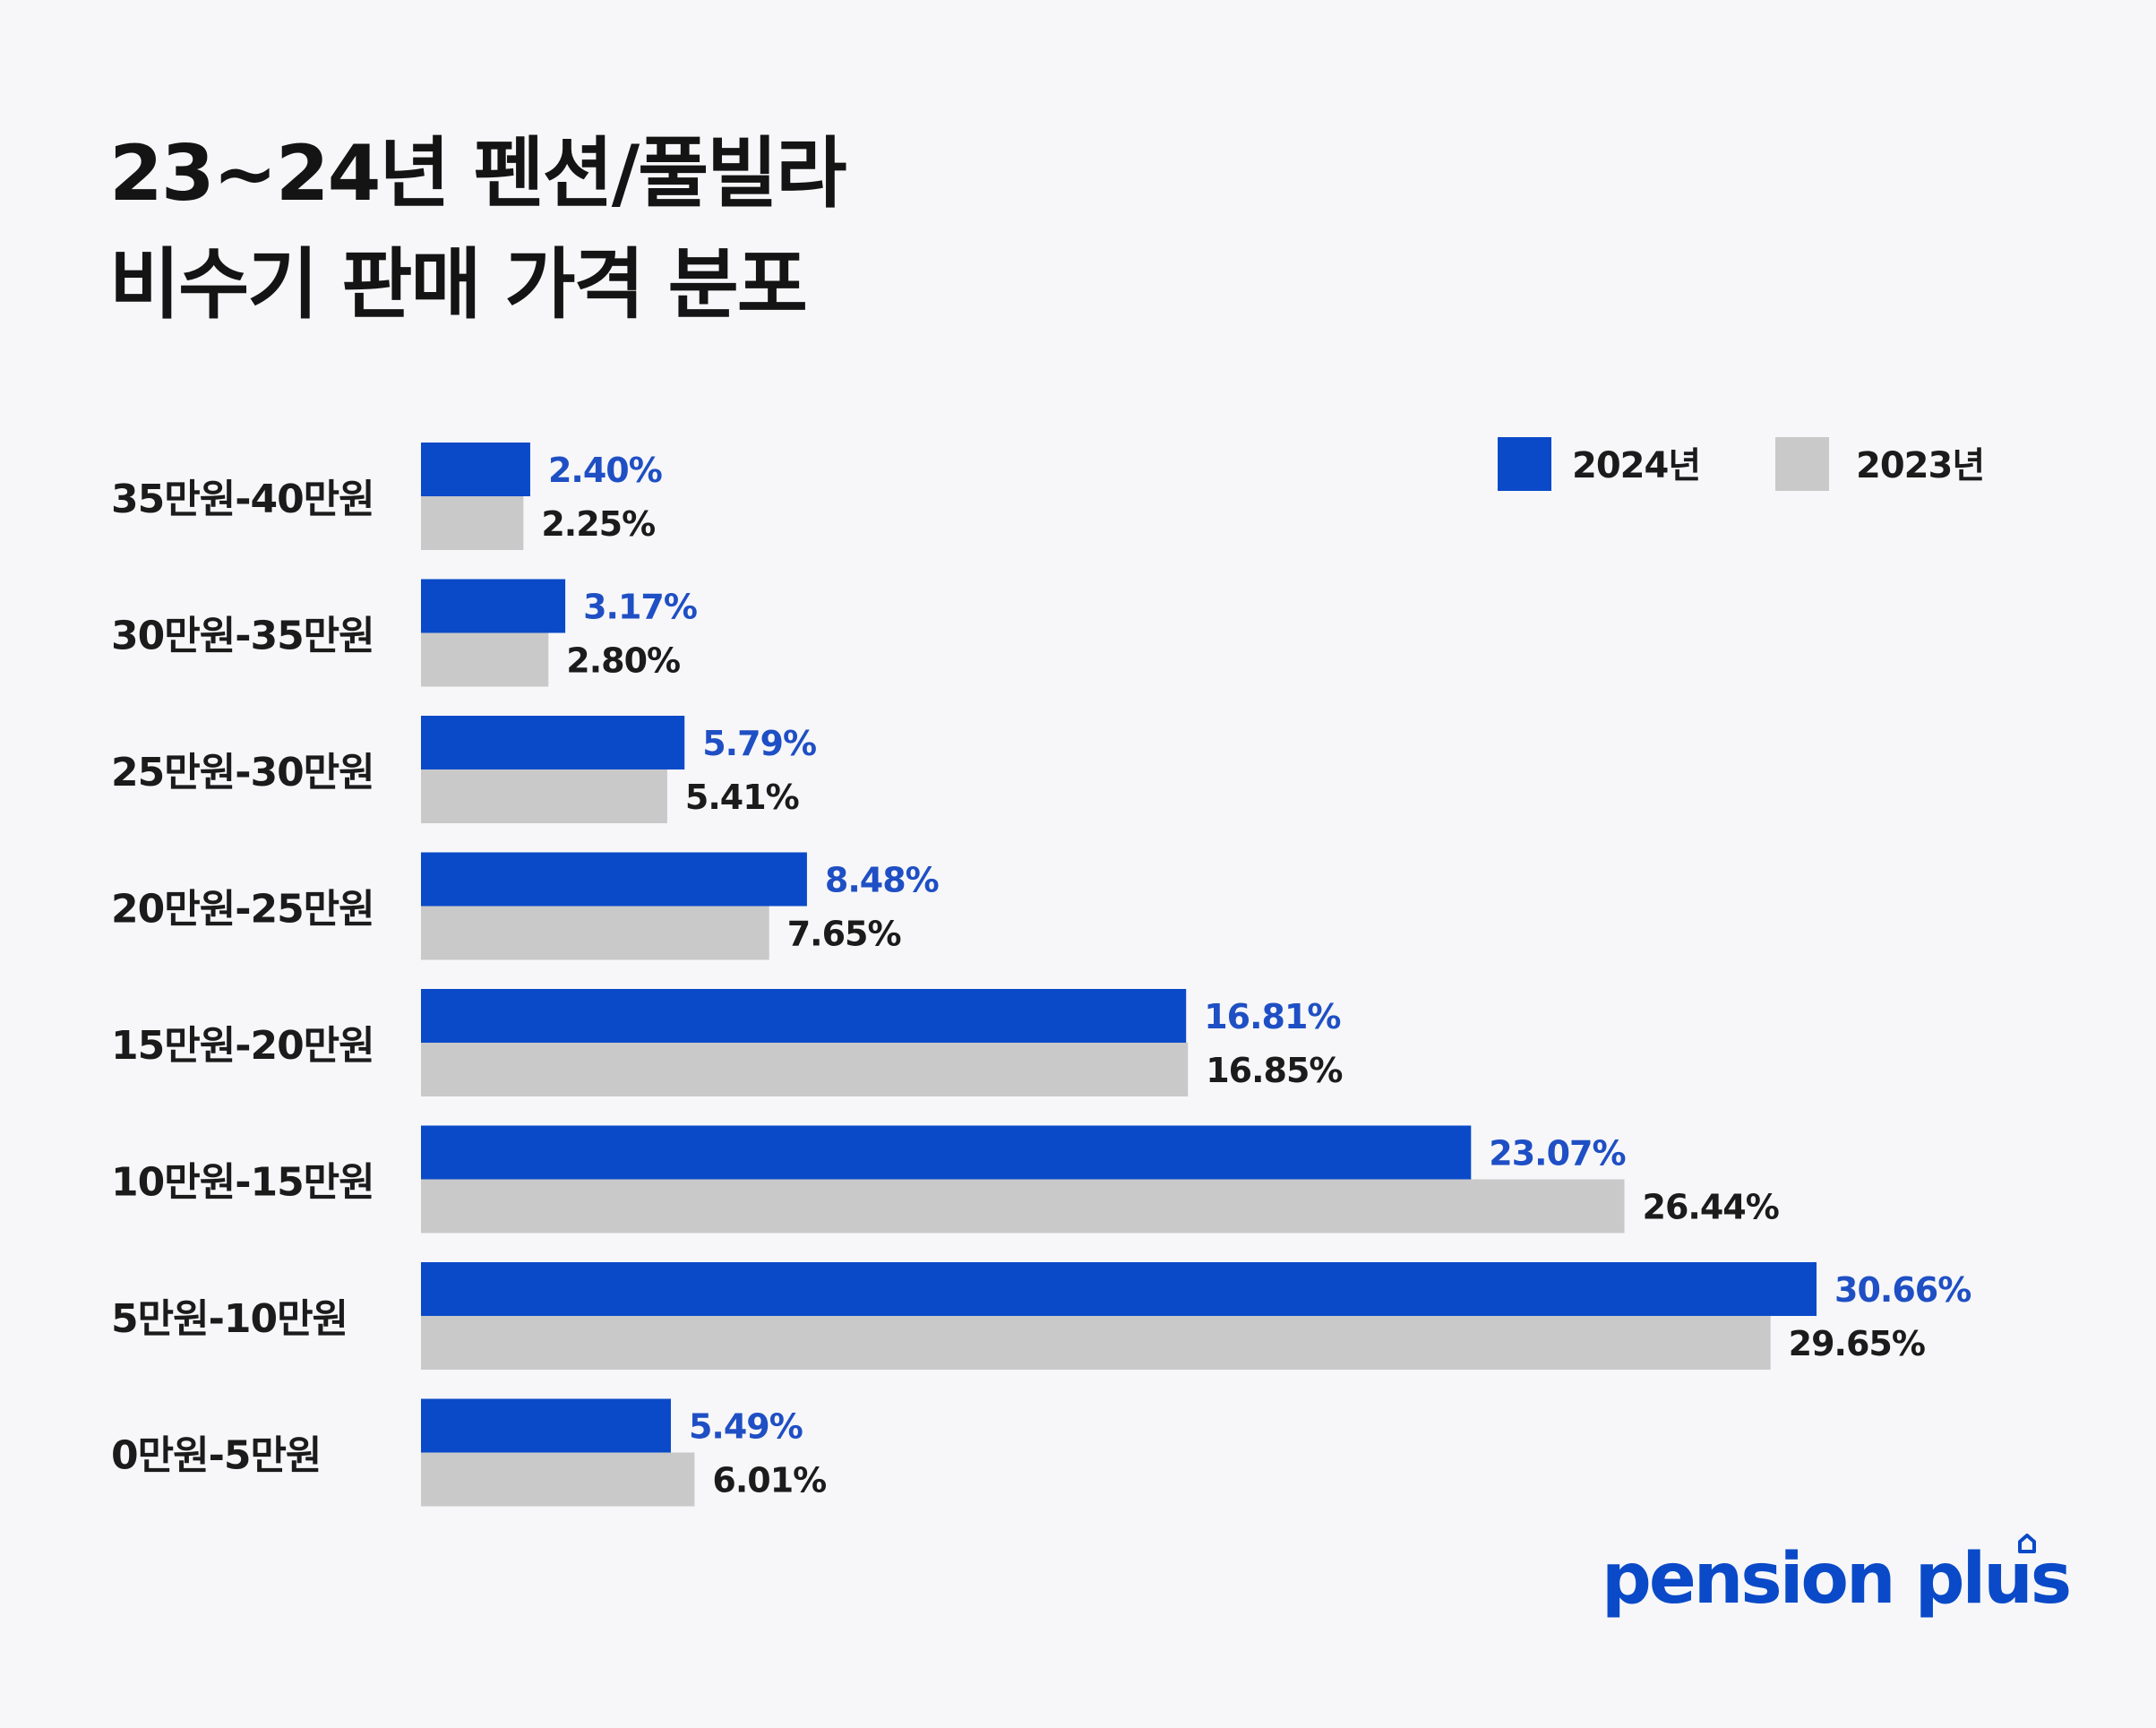  Describe the element at coordinates (477, 229) in the screenshot. I see `chart-title: 23~24년 펜션/풀빌라 비수기 판매 가격 분포` at that location.